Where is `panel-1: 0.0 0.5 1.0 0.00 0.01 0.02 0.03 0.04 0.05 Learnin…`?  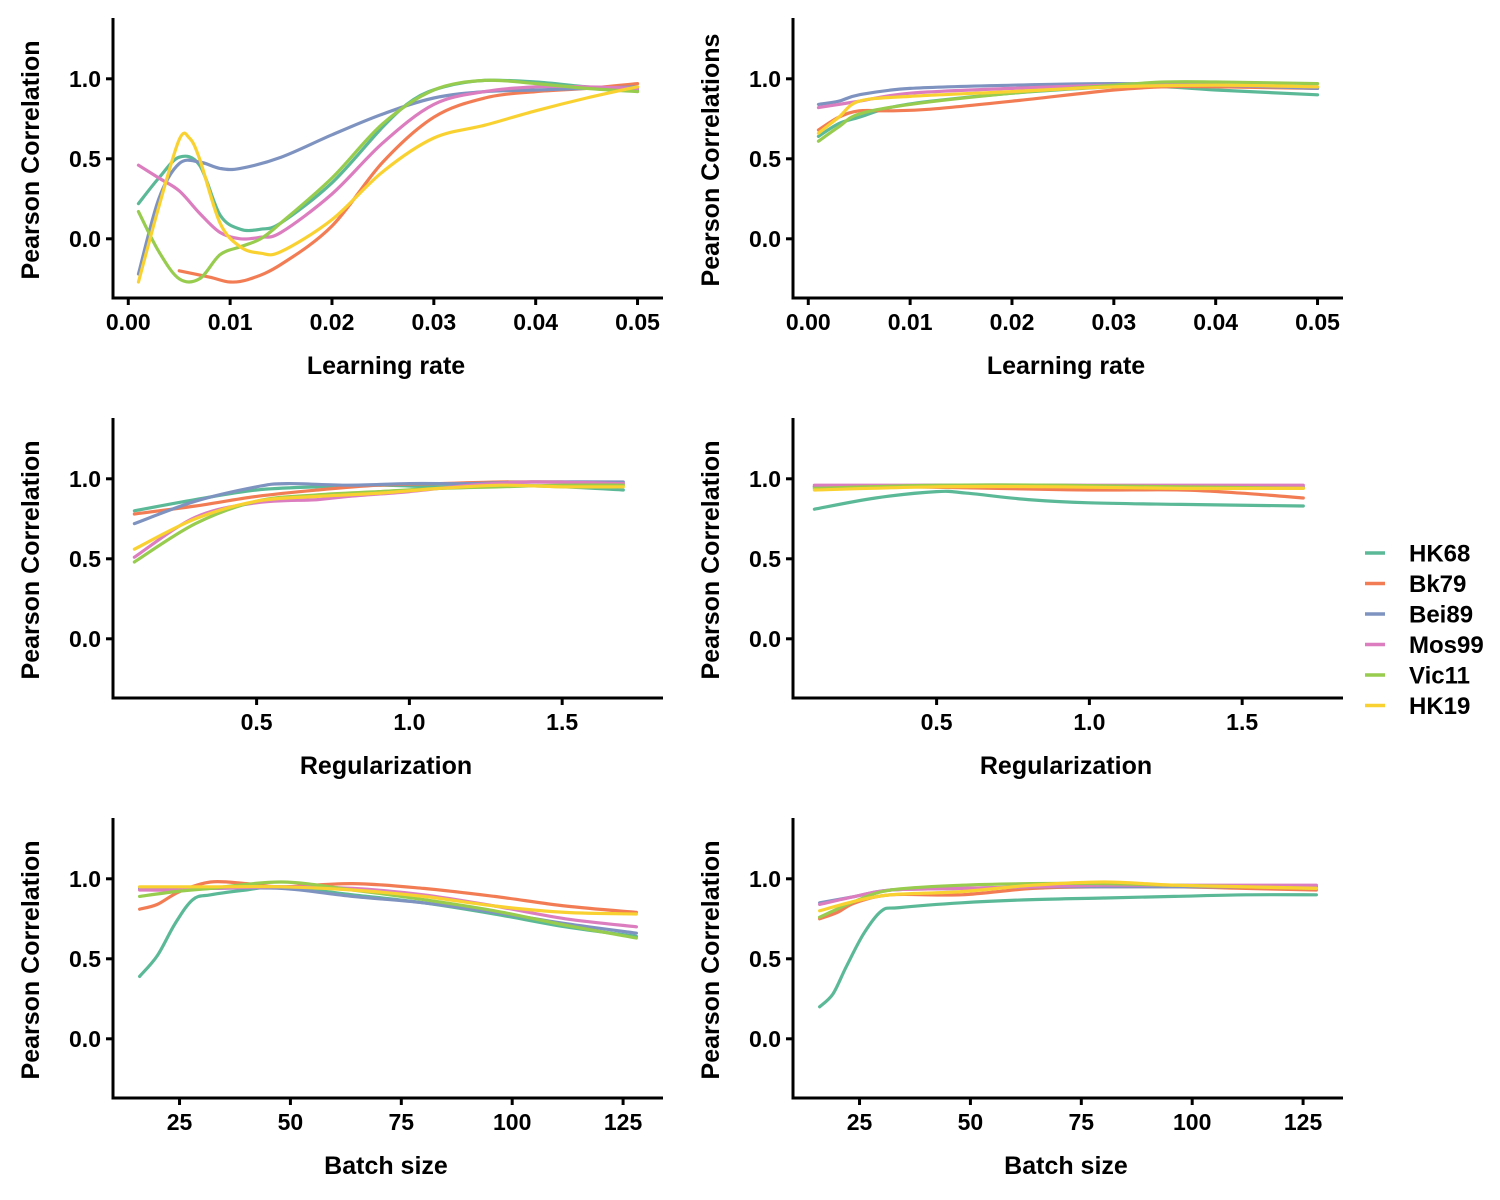 panel-1: 0.0 0.5 1.0 0.00 0.01 0.02 0.03 0.04 0.05 Learnin… is located at coordinates (340, 199).